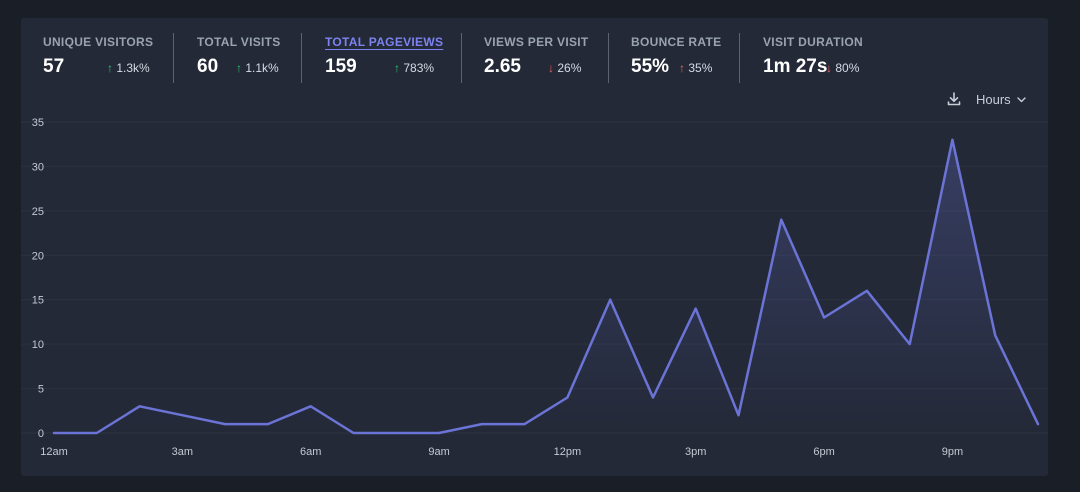 The width and height of the screenshot is (1080, 492). I want to click on interval-selector: Hours, so click(1001, 100).